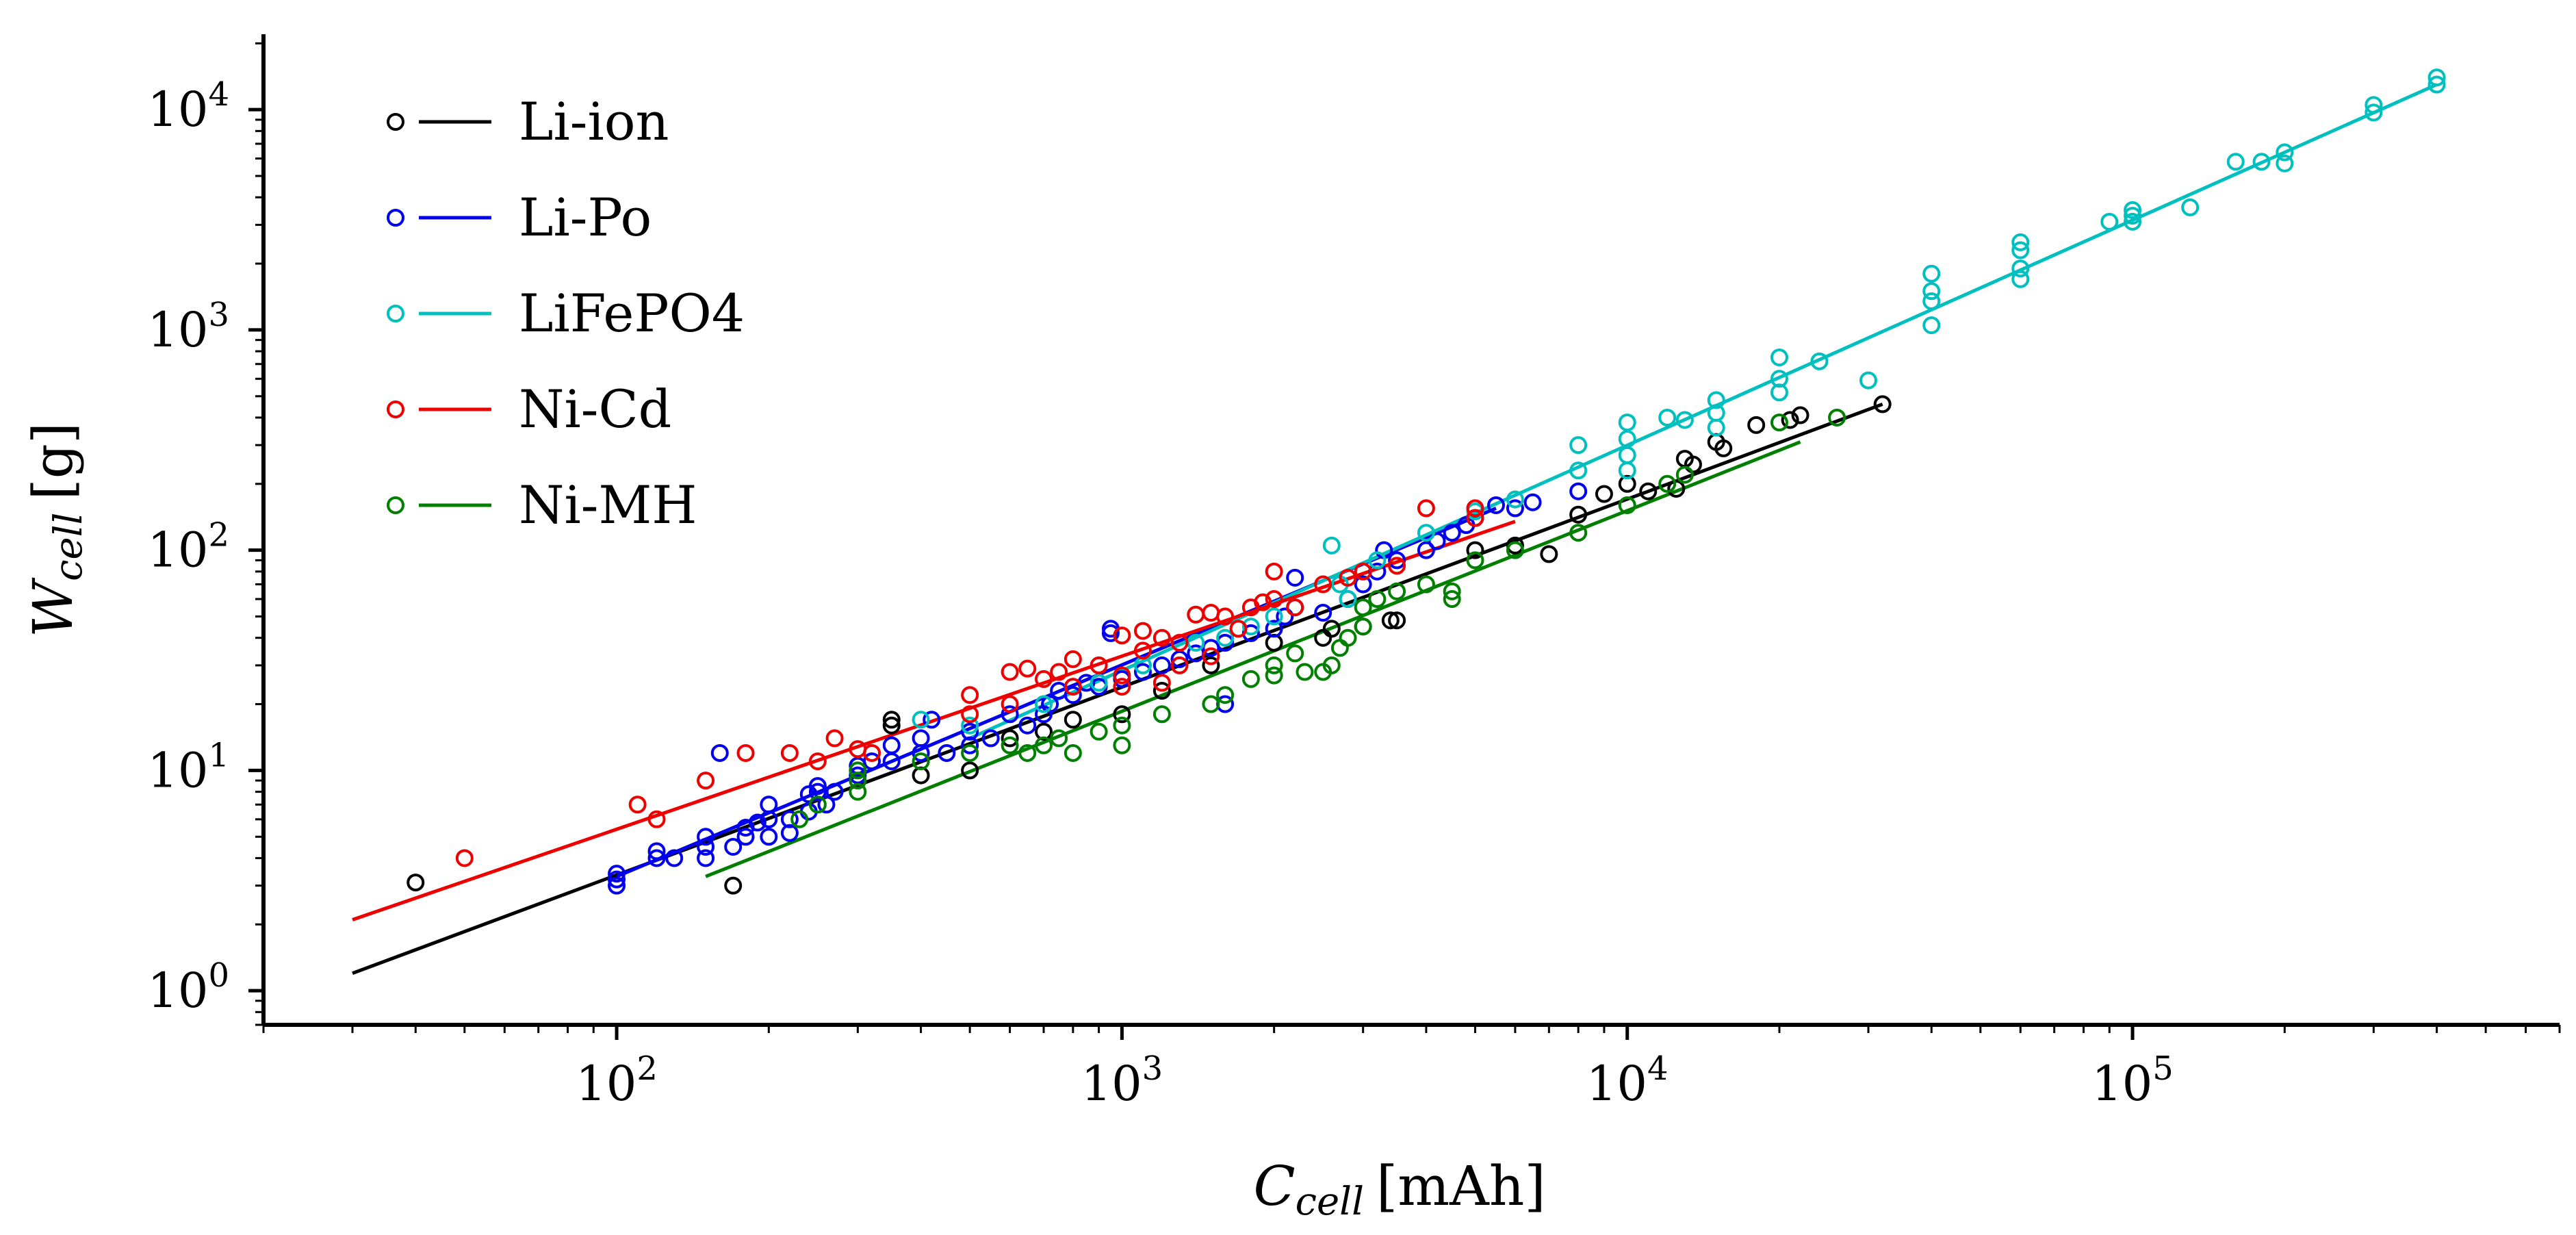  I want to click on y-axis-label-main: W, so click(53, 607).